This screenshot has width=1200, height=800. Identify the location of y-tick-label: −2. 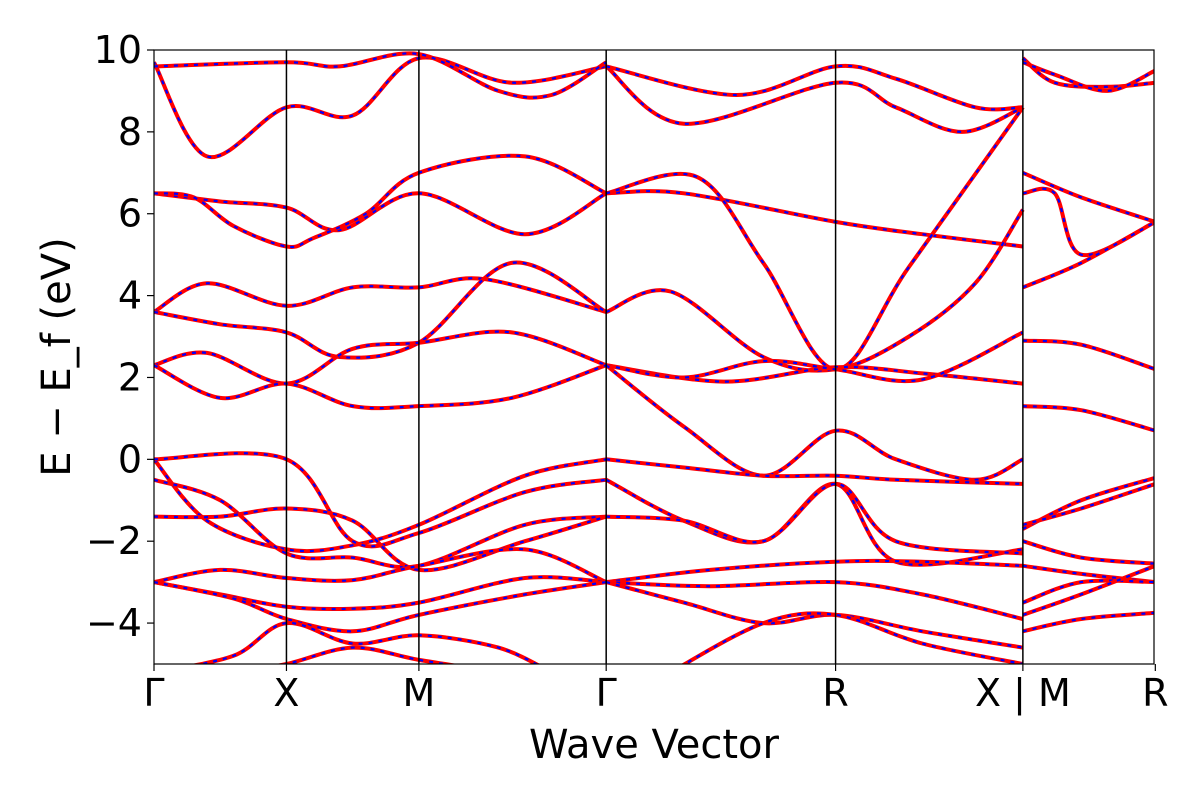
(114, 541).